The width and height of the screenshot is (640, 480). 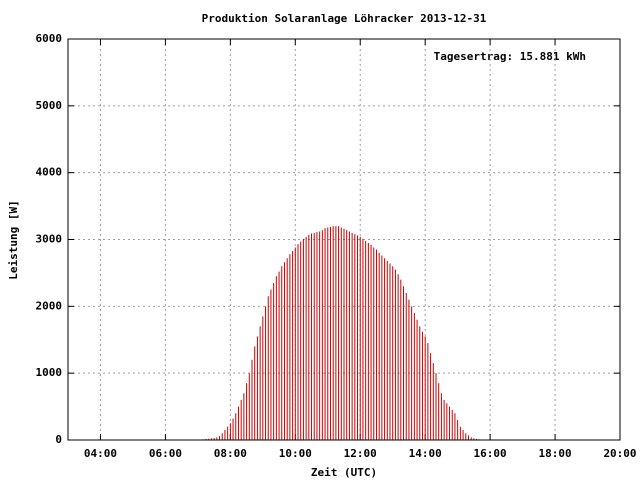 What do you see at coordinates (490, 453) in the screenshot?
I see `x-tick-label: 16:00` at bounding box center [490, 453].